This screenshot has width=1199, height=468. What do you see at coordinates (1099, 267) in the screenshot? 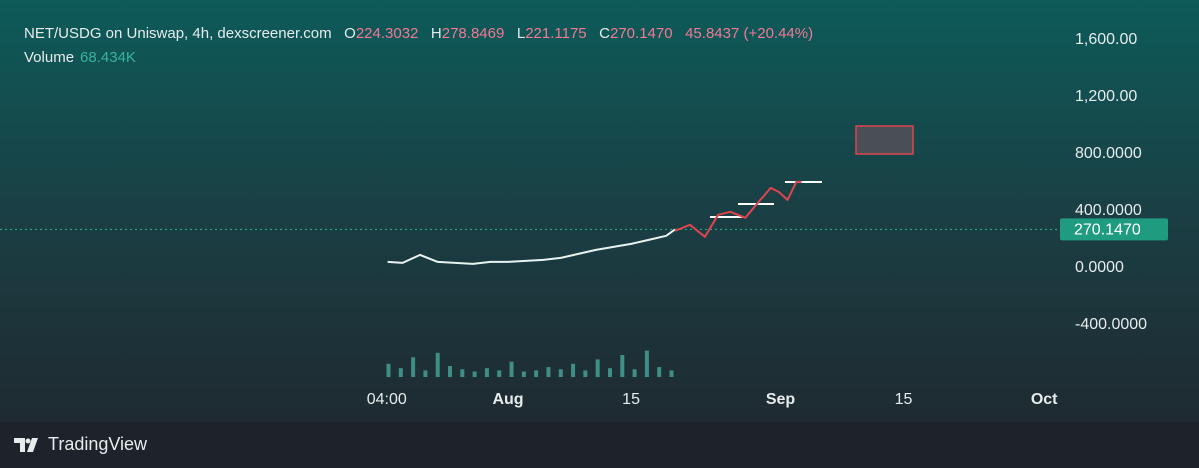
I see `y-tick-label: 0.0000` at bounding box center [1099, 267].